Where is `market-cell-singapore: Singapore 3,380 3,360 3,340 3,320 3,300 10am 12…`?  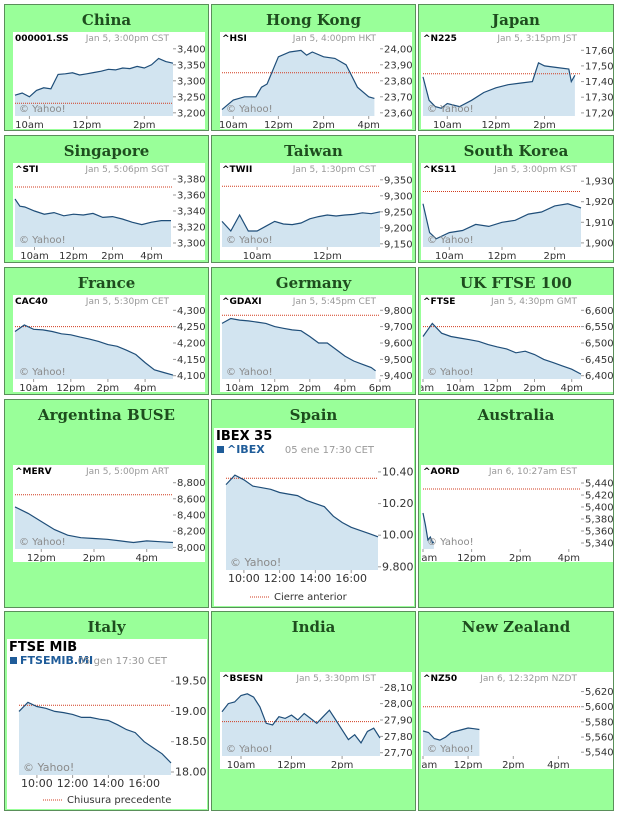
market-cell-singapore: Singapore 3,380 3,360 3,340 3,320 3,300 10am 12… is located at coordinates (106, 199).